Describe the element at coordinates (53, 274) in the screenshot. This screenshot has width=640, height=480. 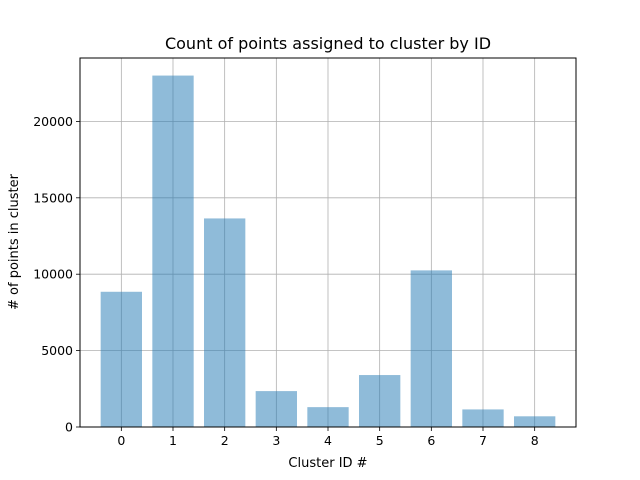
I see `y-tick-label: 10000` at that location.